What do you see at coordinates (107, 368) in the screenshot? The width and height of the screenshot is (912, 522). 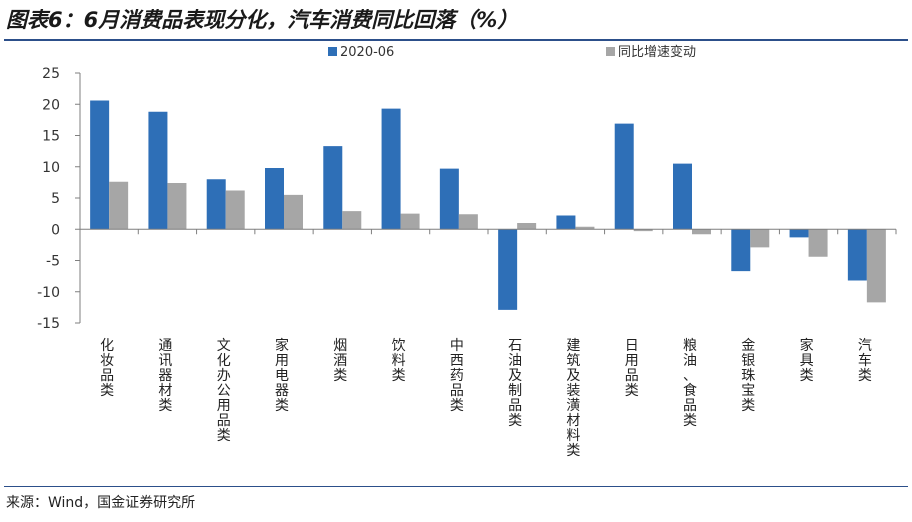 I see `category-label: 化妆品类` at bounding box center [107, 368].